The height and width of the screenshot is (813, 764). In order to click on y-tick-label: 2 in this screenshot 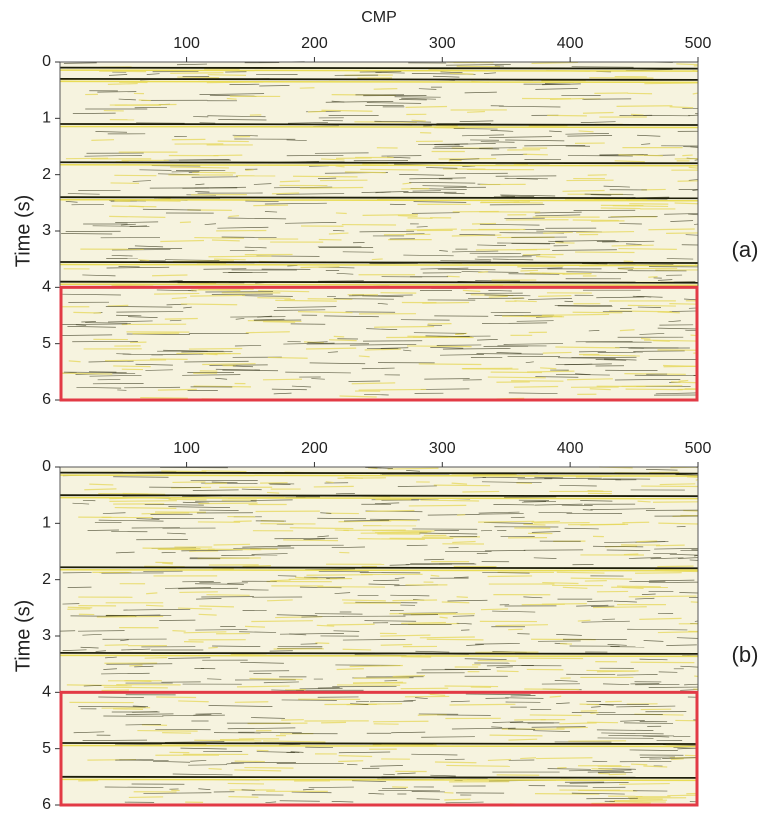, I will do `click(46, 174)`.